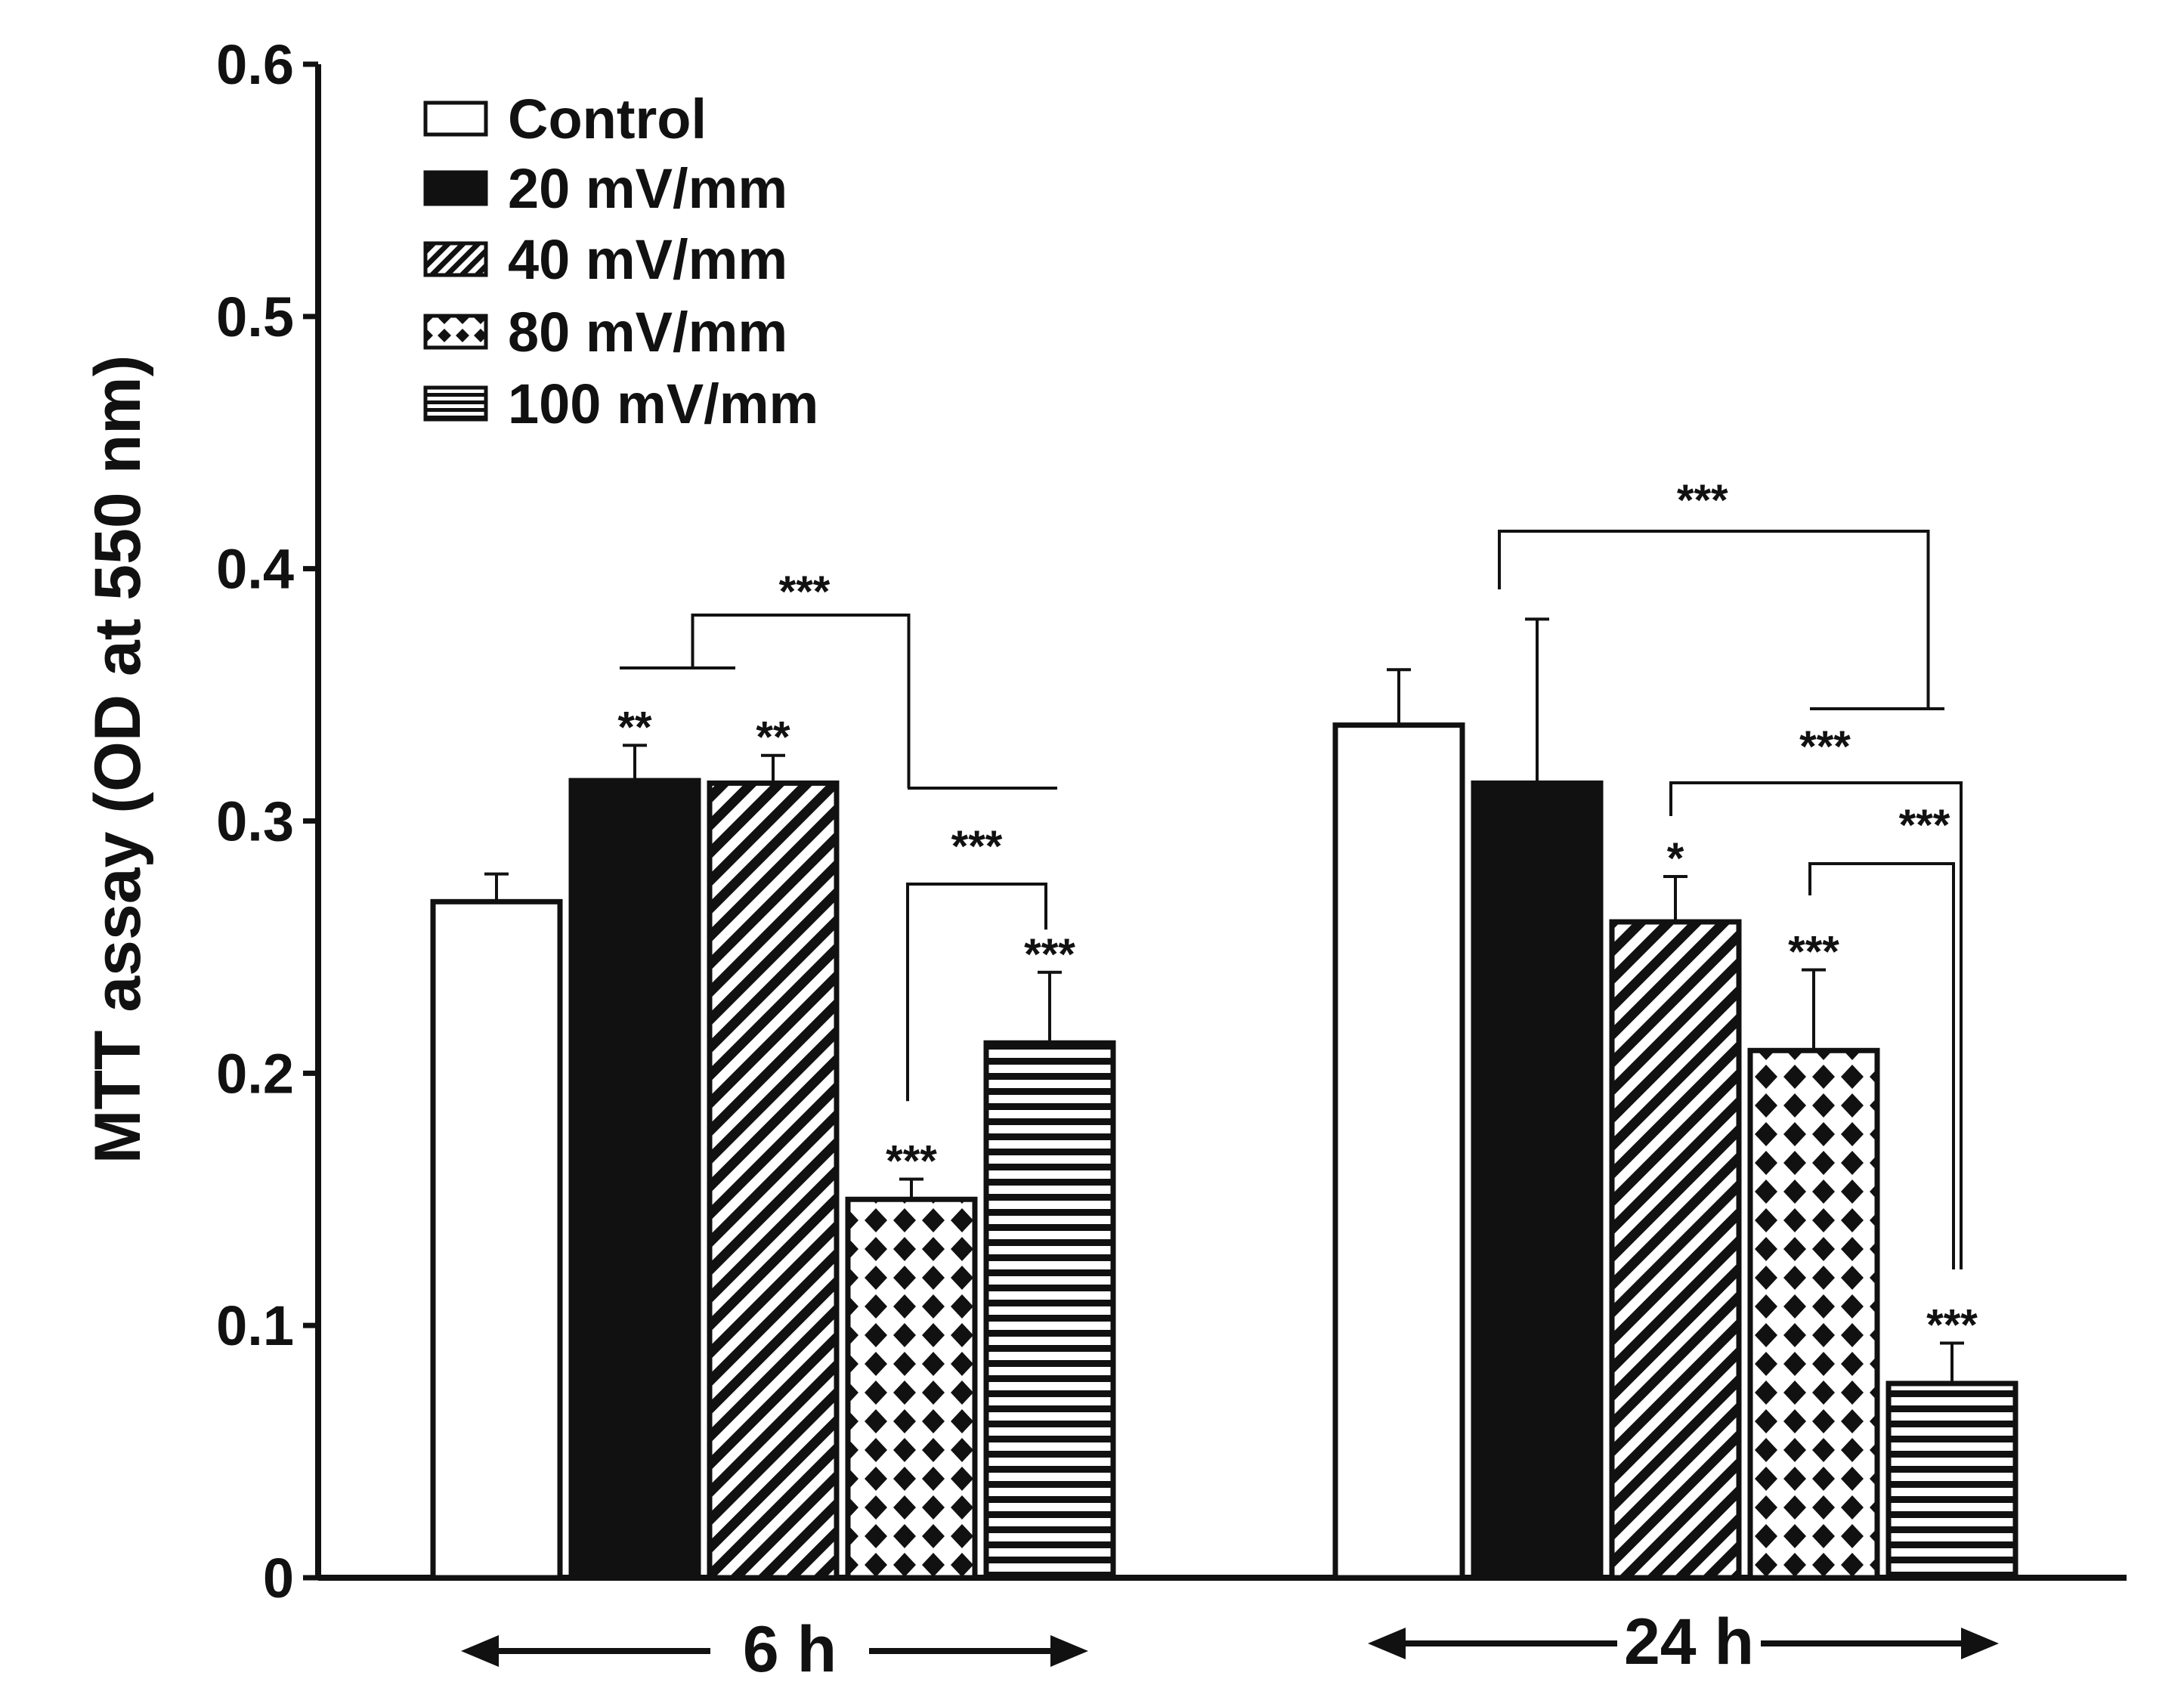  Describe the element at coordinates (1675, 858) in the screenshot. I see `sig-label-40-mv-mm-24-h: *` at that location.